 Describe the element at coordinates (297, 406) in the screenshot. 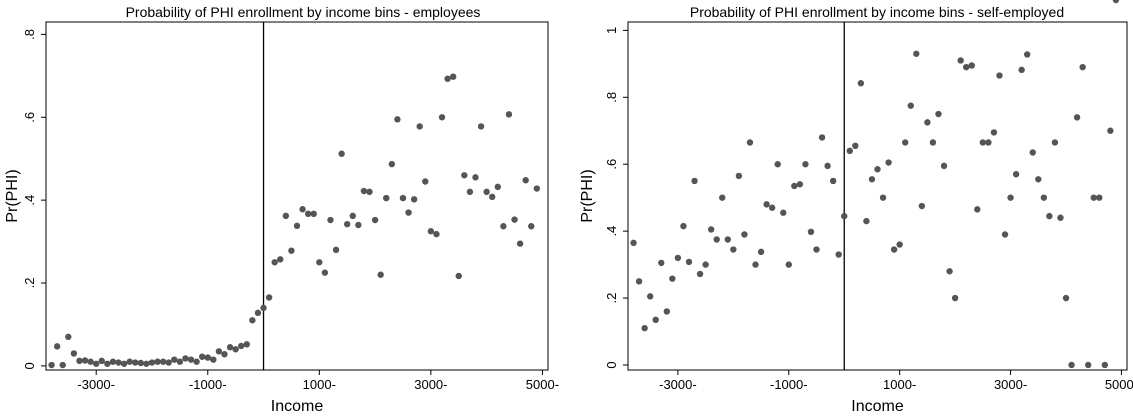

I see `x-axis-title: Income` at that location.